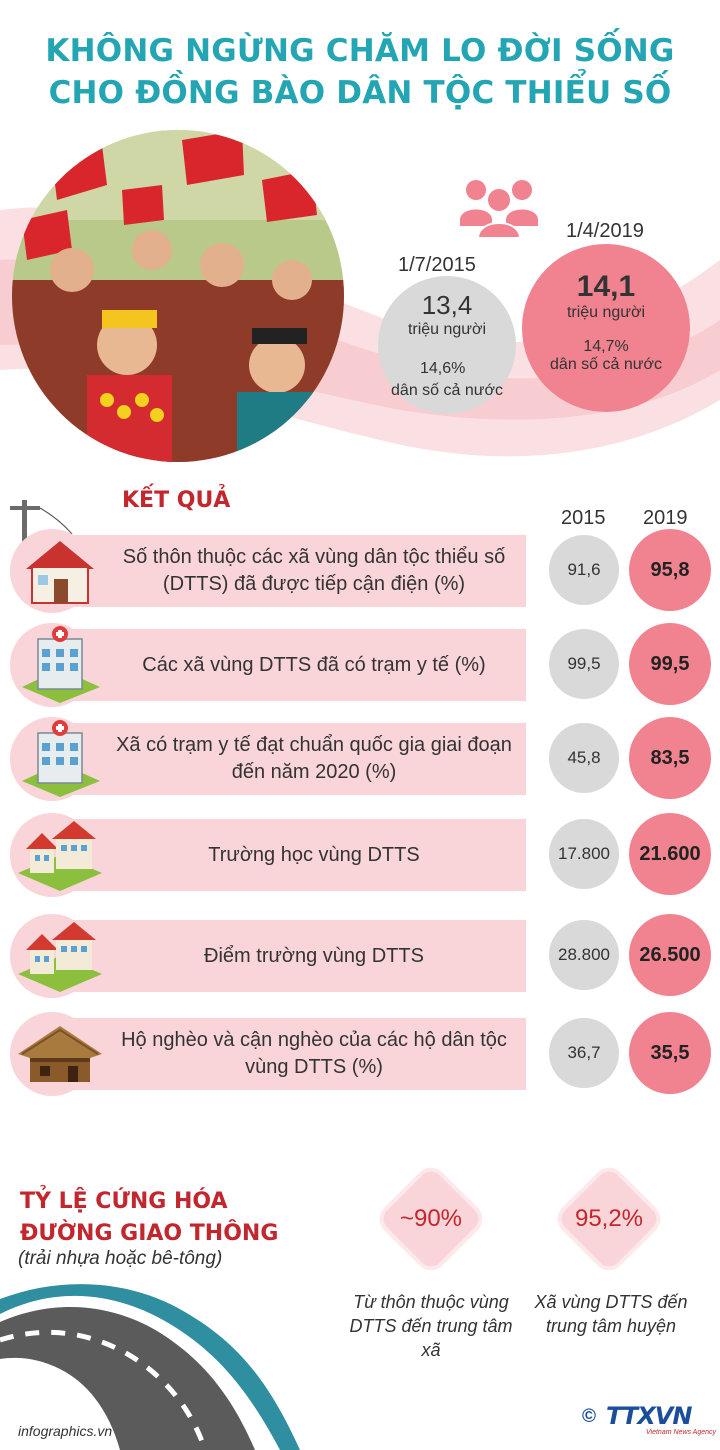  Describe the element at coordinates (314, 664) in the screenshot. I see `row-label: Các xã vùng DTTS đã có trạm y tế (%)` at that location.